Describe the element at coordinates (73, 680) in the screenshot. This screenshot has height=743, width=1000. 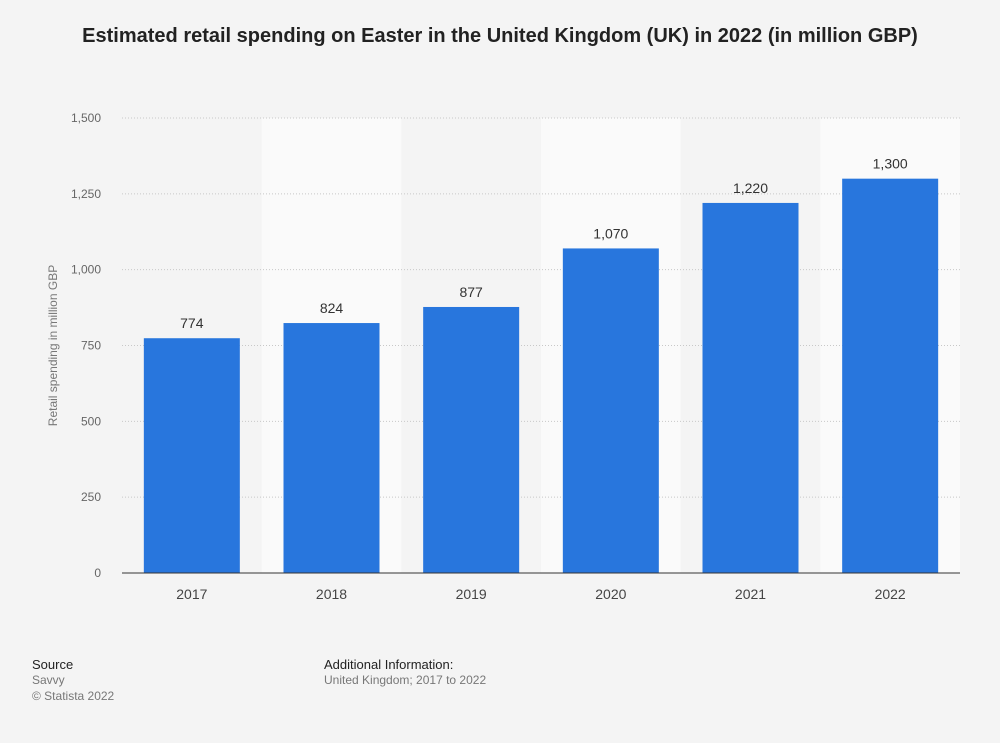
I see `source-block: Source Savvy © Statista 2022` at that location.